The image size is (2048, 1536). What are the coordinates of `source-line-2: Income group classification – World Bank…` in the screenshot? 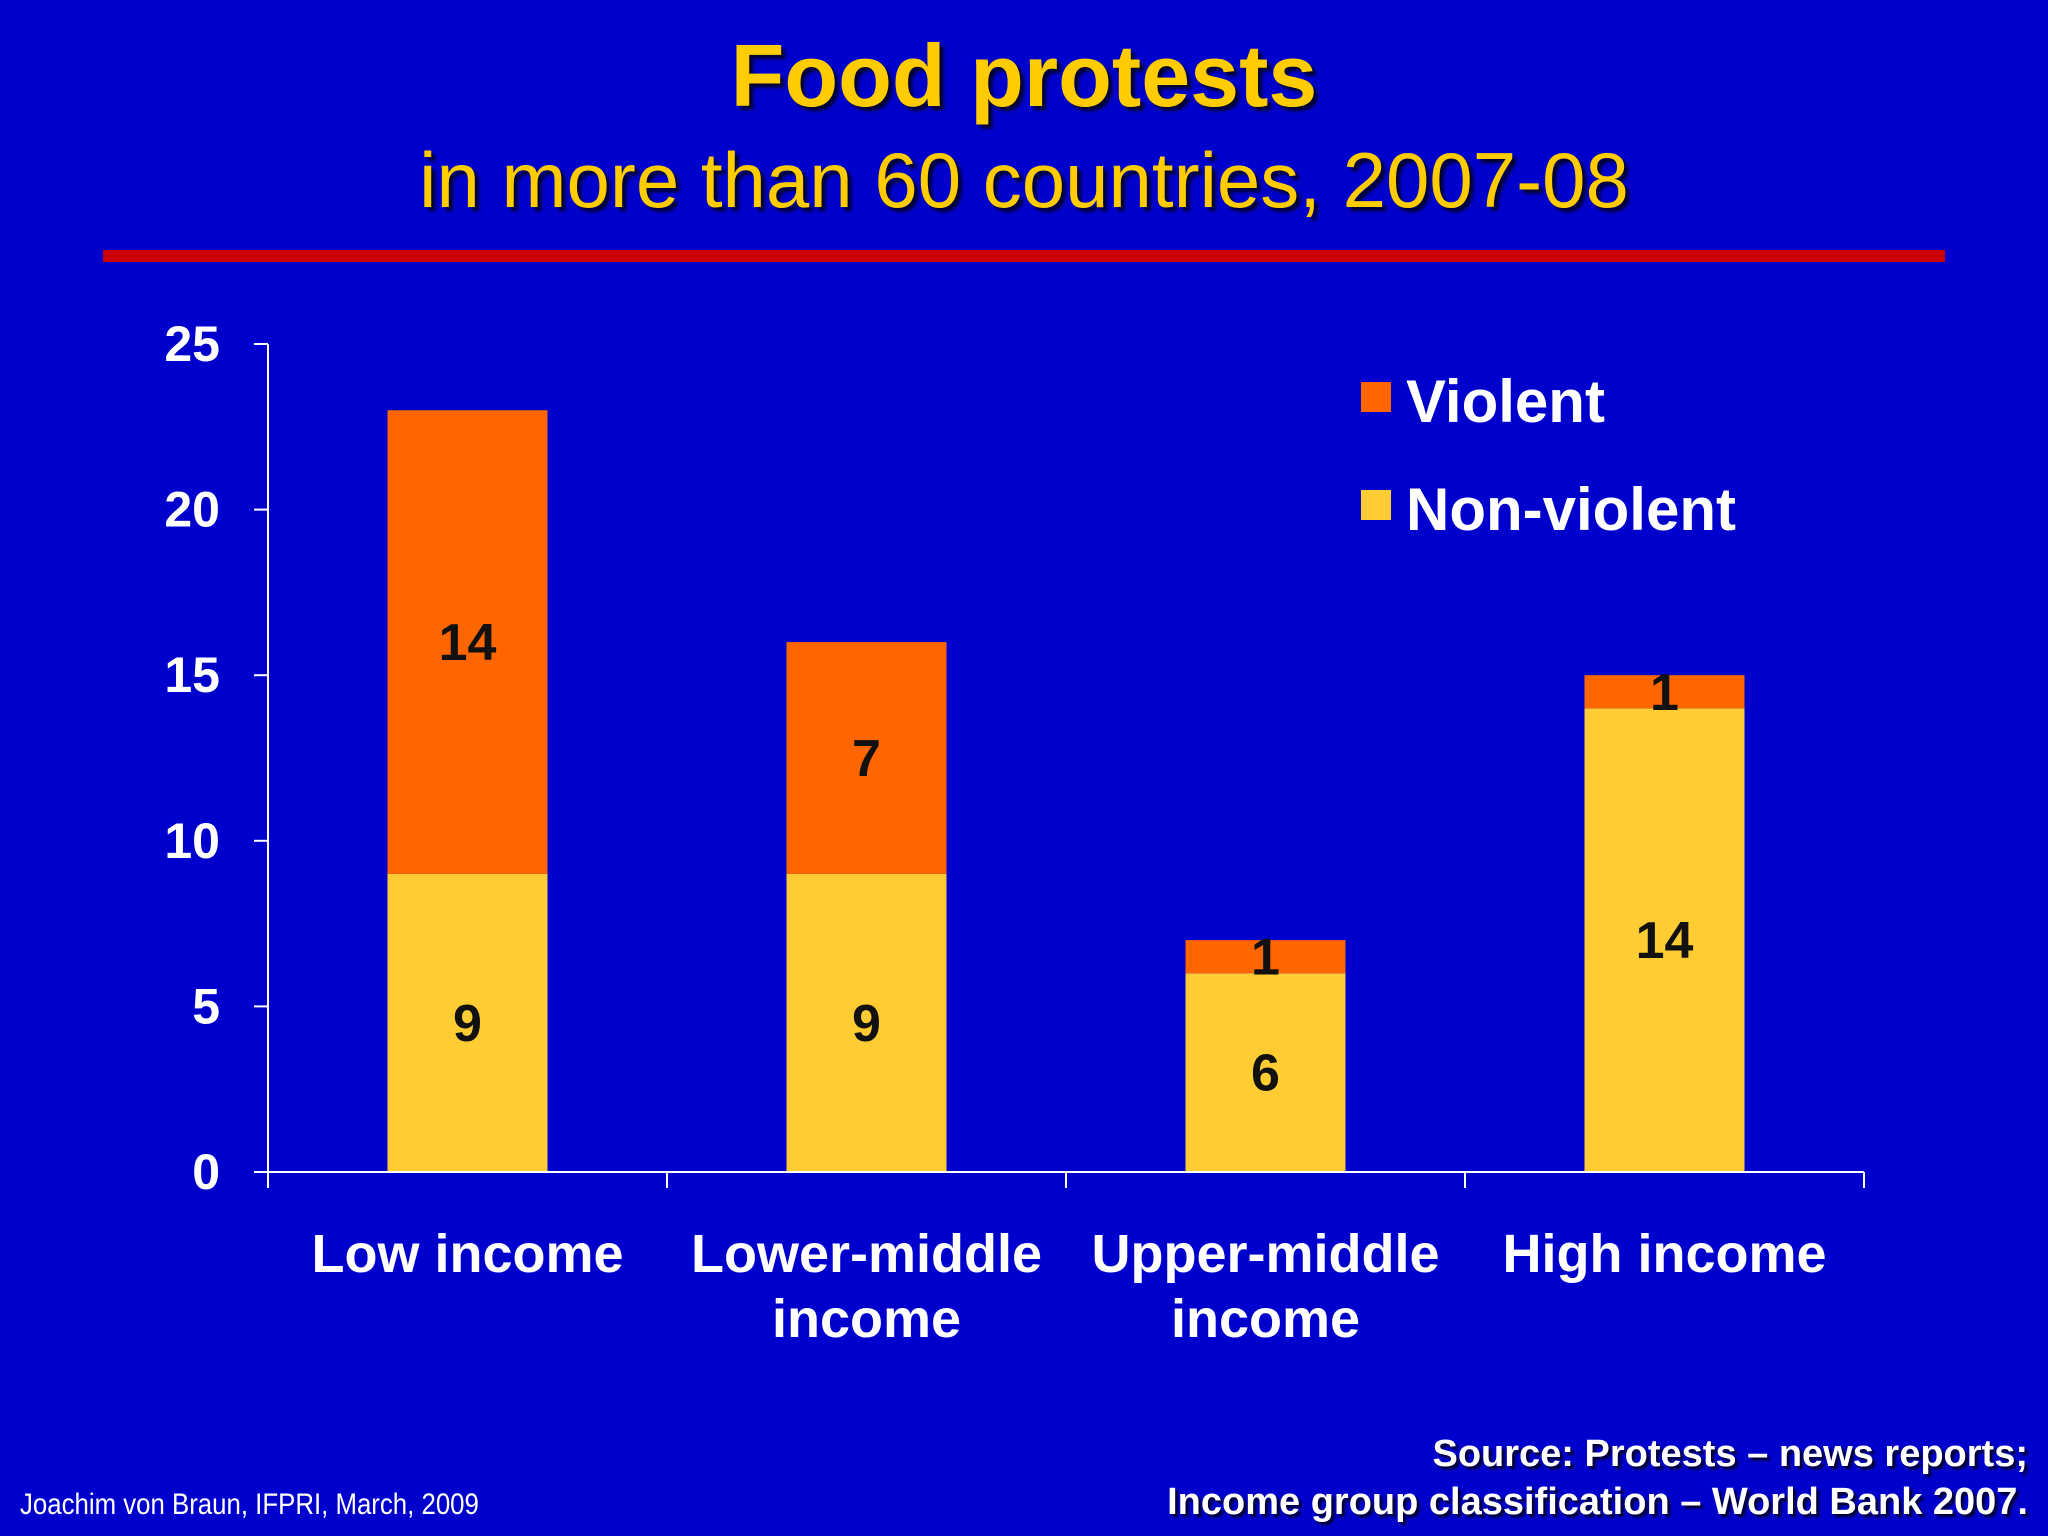 It's located at (1597, 1502).